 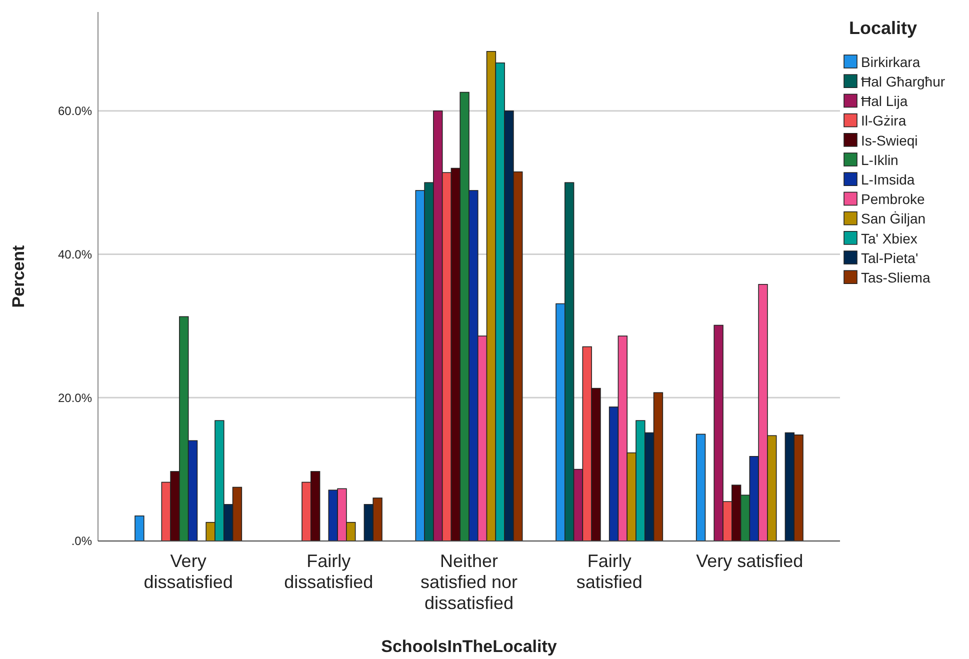 I want to click on legend-label: Is-Swieqi, so click(x=889, y=140).